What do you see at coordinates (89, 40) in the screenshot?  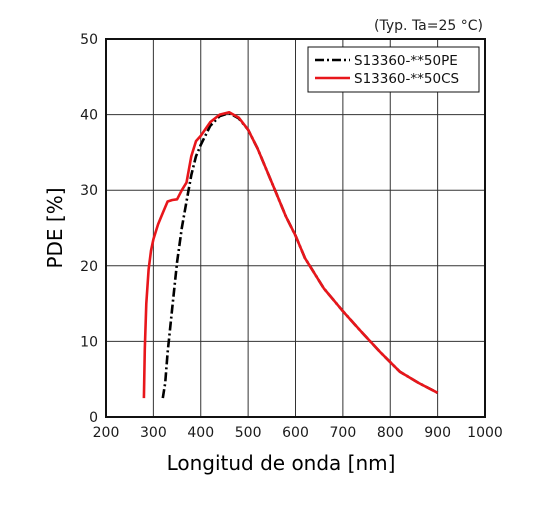 I see `y-tick-label: 50` at bounding box center [89, 40].